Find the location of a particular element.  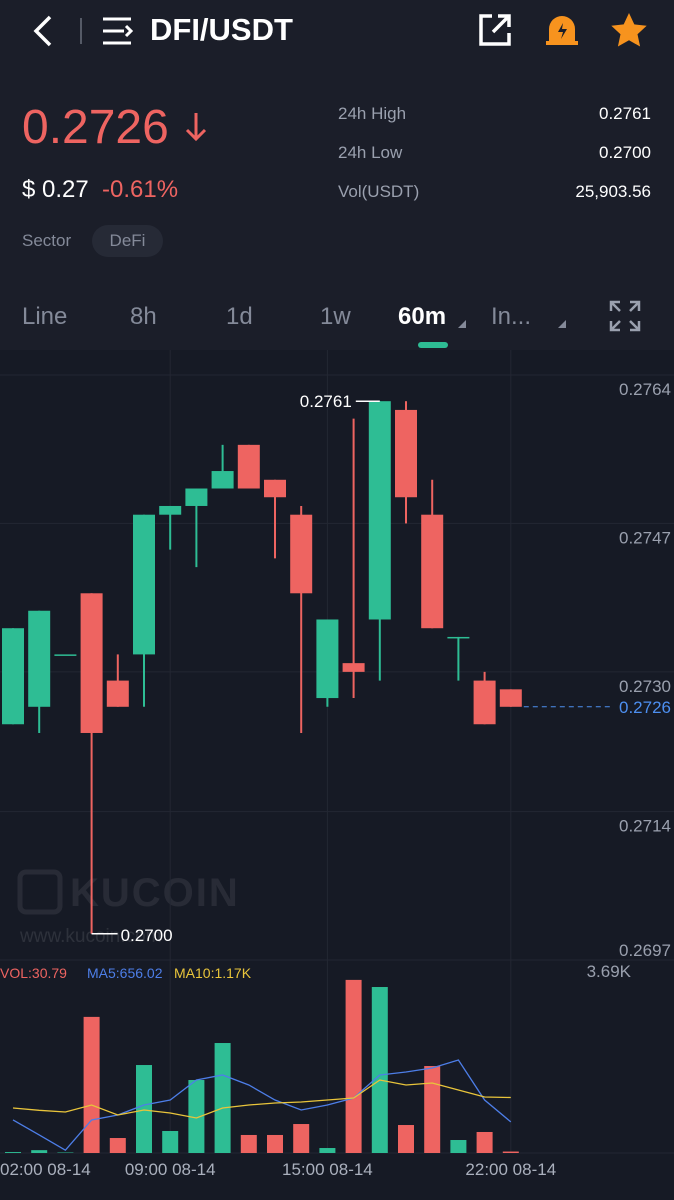

pair-title: DFI/USDT is located at coordinates (221, 29).